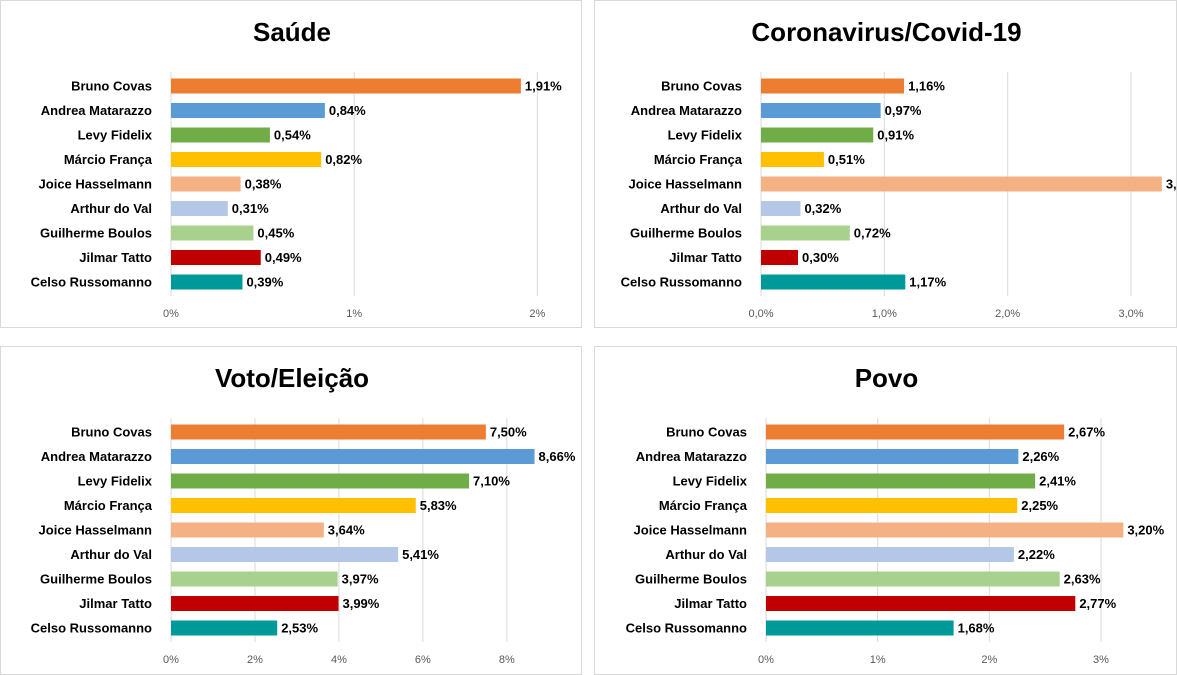  Describe the element at coordinates (1007, 314) in the screenshot. I see `x-tick-label: 2,0%` at that location.